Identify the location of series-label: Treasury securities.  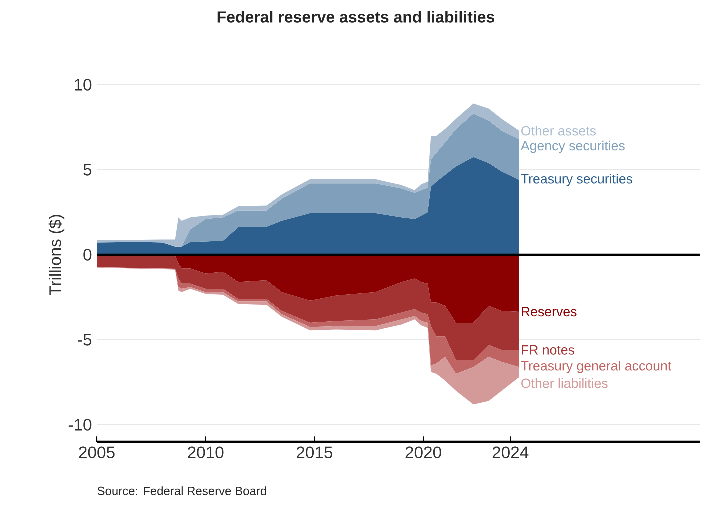
(577, 180).